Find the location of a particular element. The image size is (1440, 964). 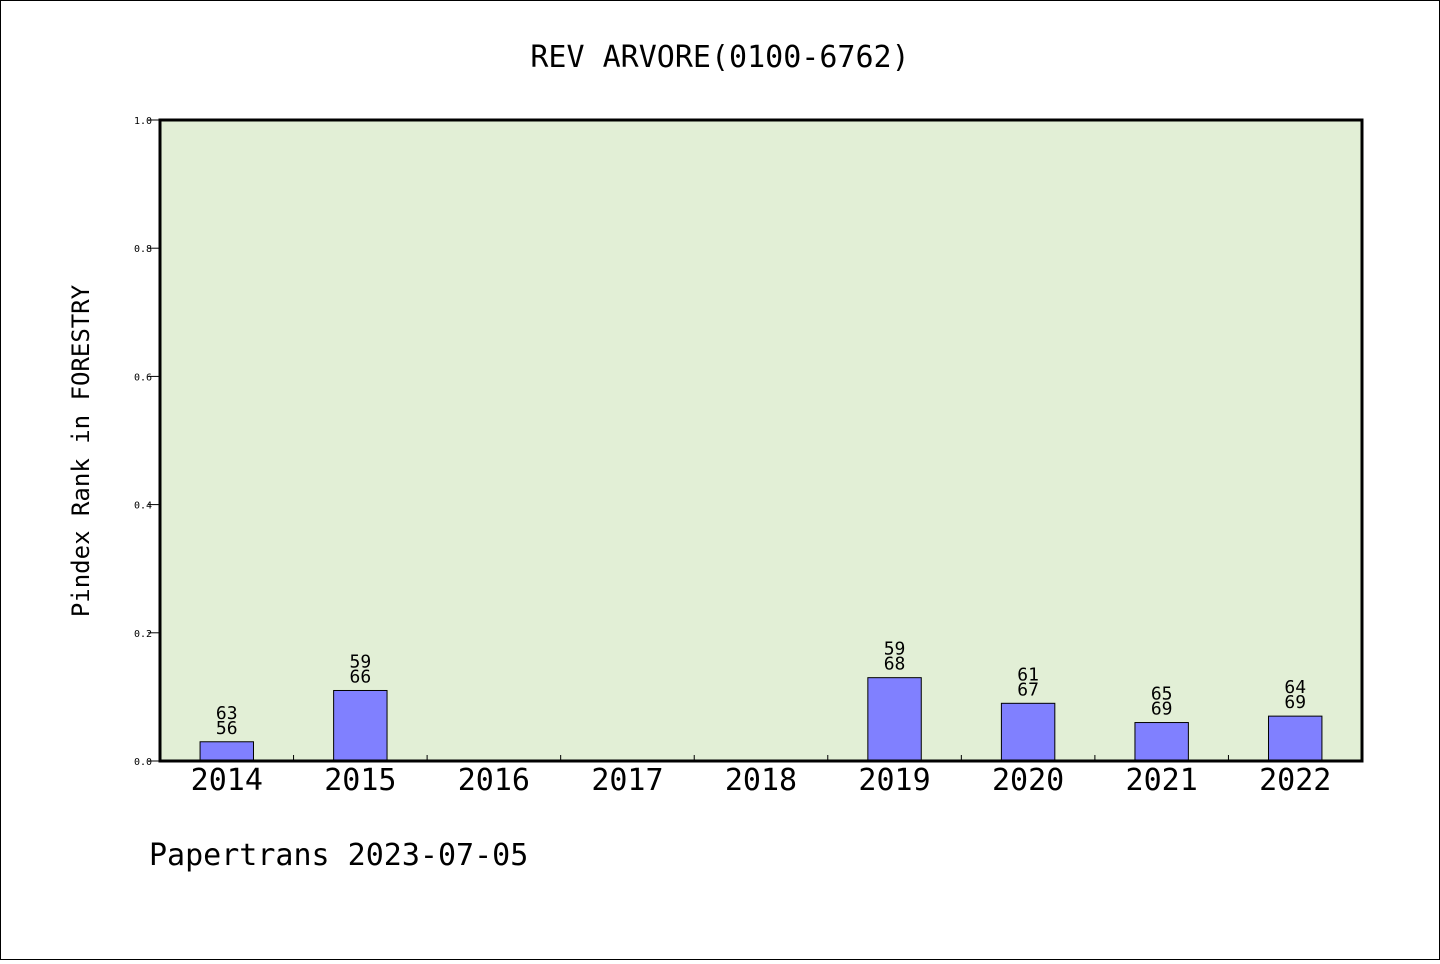

y-tick-label: 0.4 is located at coordinates (143, 506).